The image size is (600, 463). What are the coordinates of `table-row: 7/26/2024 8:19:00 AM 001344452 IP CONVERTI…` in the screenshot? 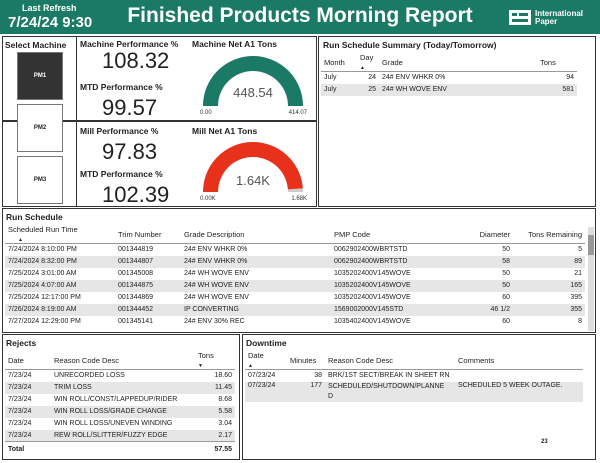 It's located at (295, 309).